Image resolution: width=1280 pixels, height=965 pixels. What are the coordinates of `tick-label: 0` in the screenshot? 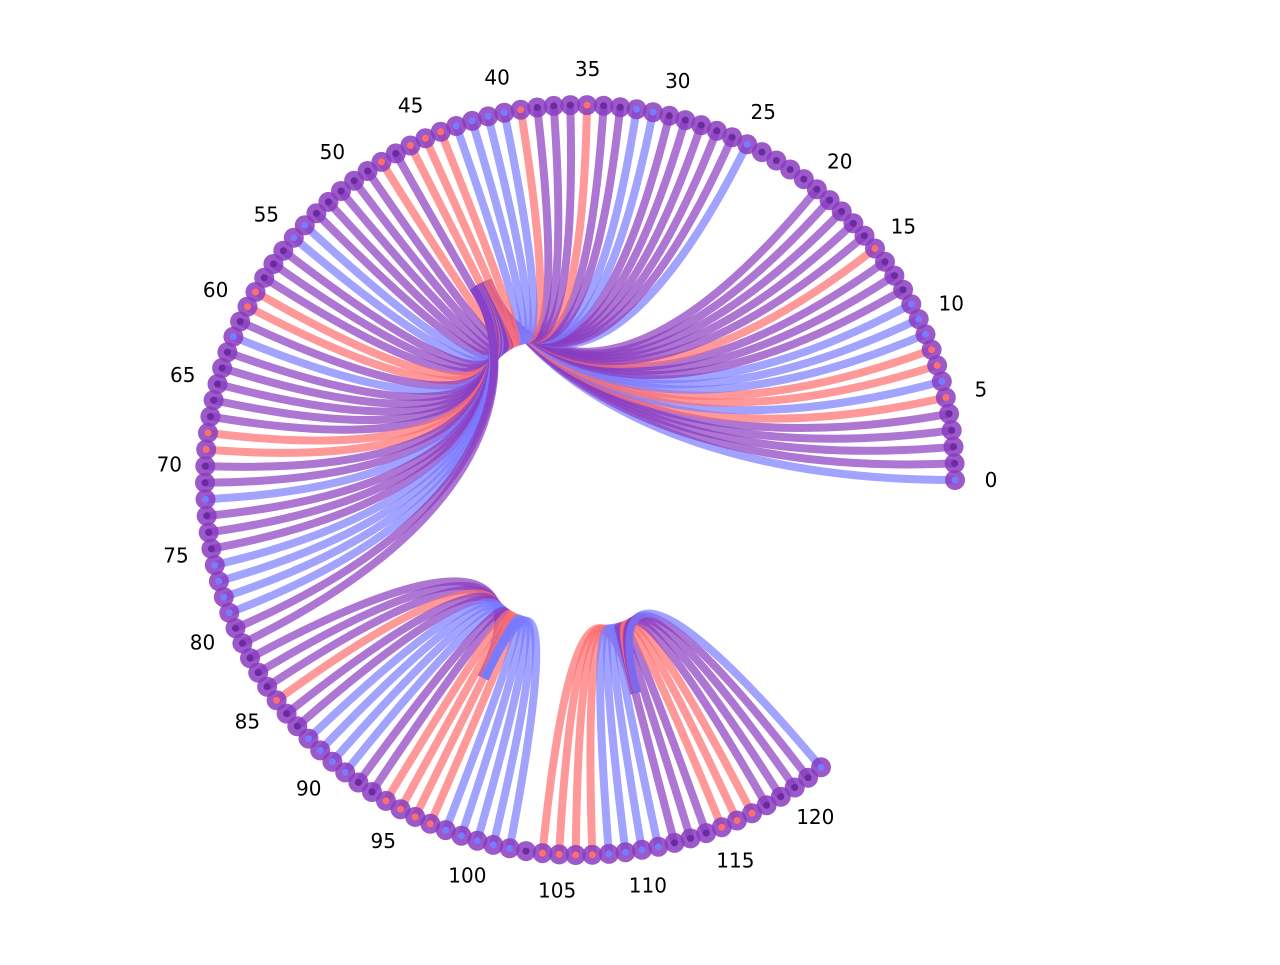 It's located at (991, 480).